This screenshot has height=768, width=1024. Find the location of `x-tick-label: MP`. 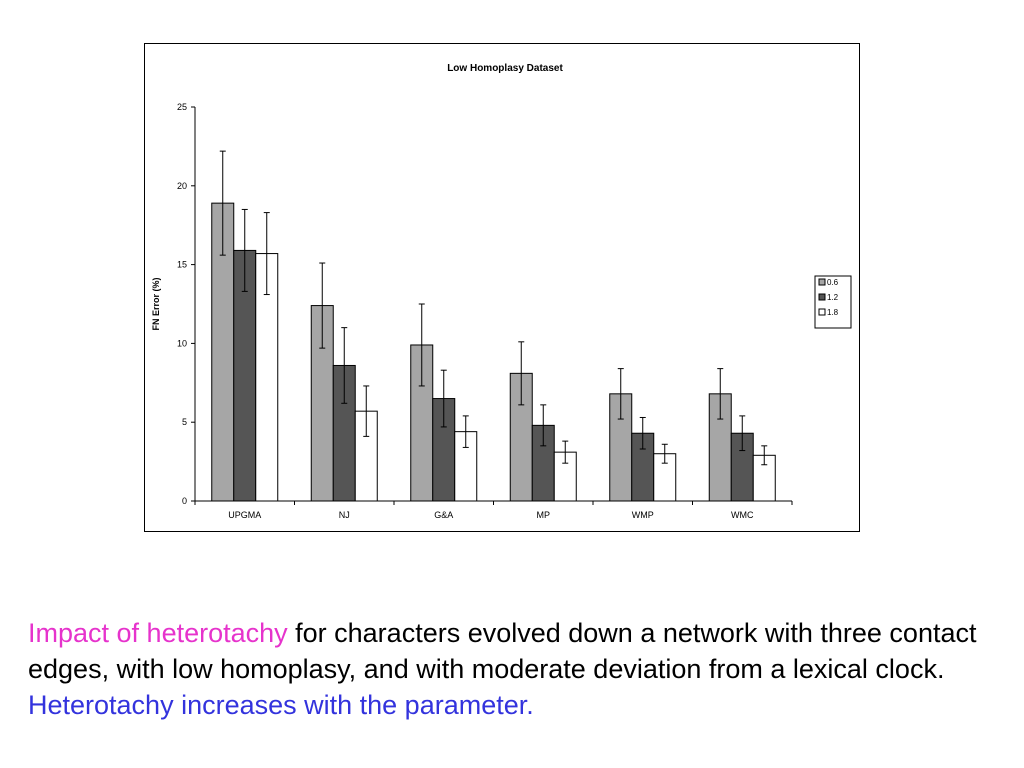

x-tick-label: MP is located at coordinates (544, 515).